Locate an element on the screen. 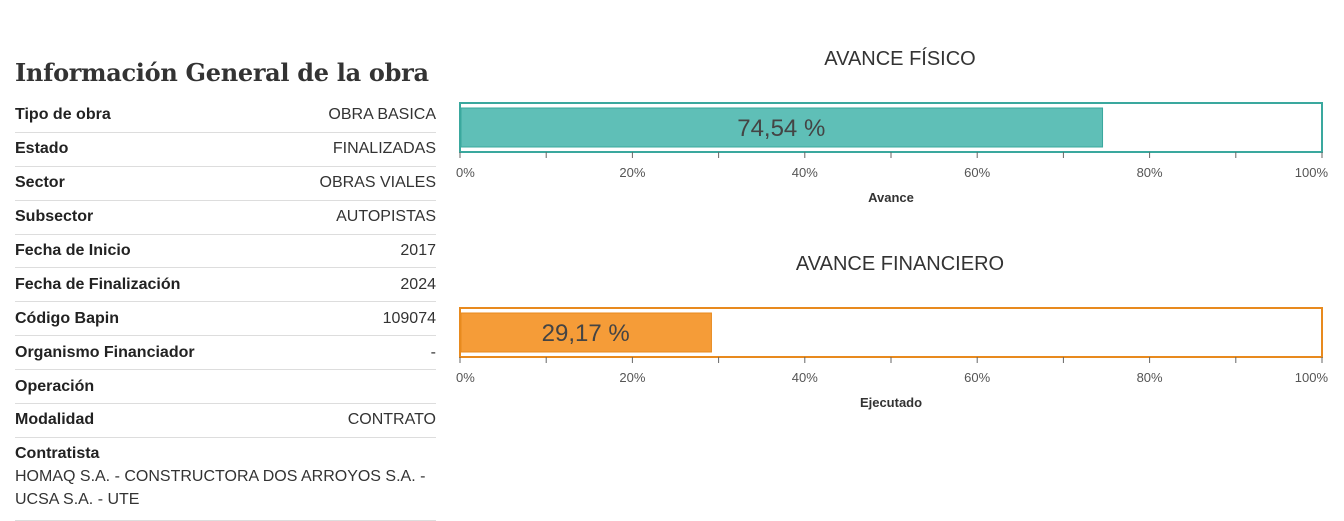 The image size is (1344, 521). info-row-fecha-inicio: Fecha de Inicio 2017 is located at coordinates (225, 252).